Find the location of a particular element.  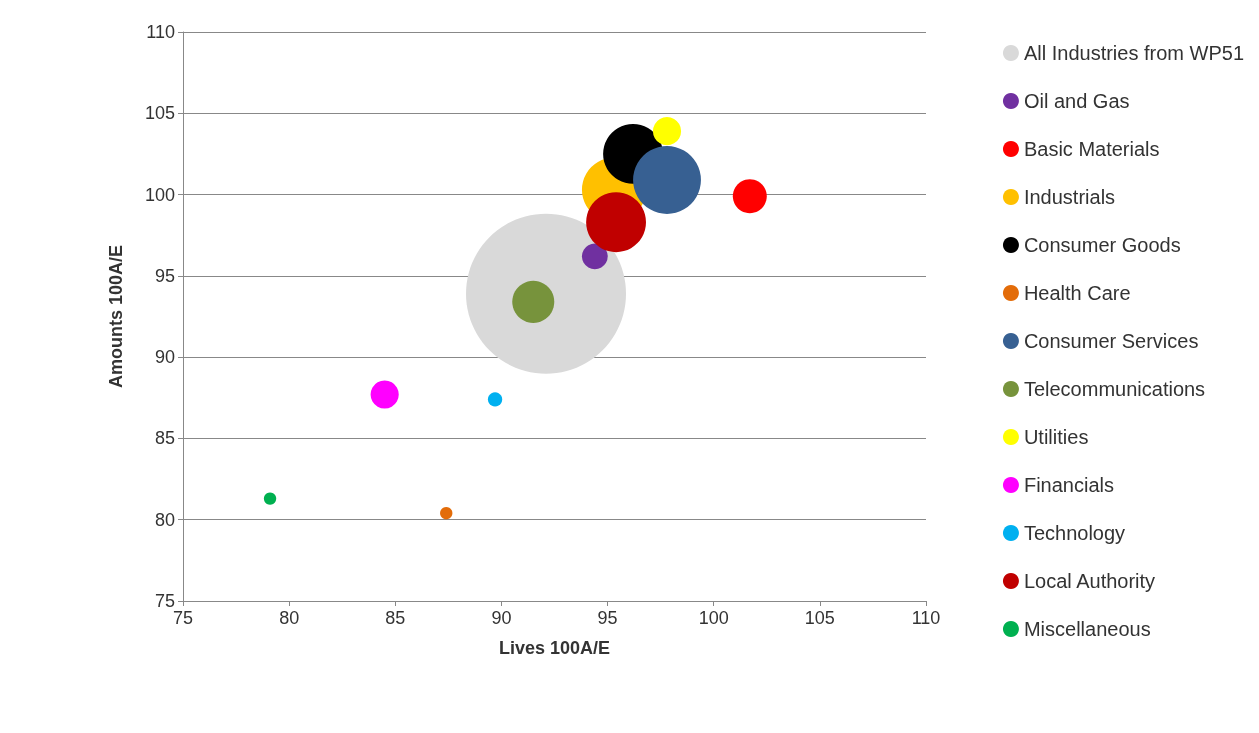

legend-label: Telecommunications is located at coordinates (1114, 389).